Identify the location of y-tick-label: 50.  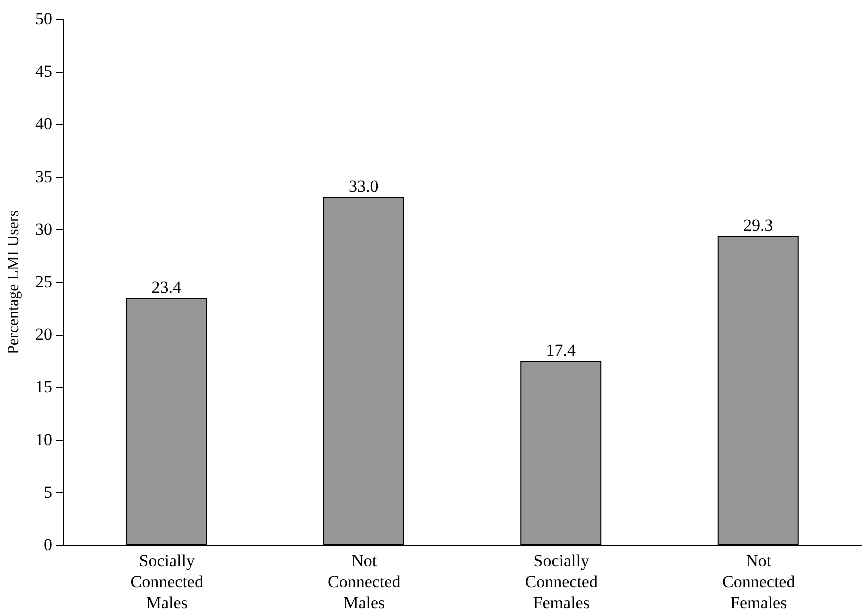
(44, 19).